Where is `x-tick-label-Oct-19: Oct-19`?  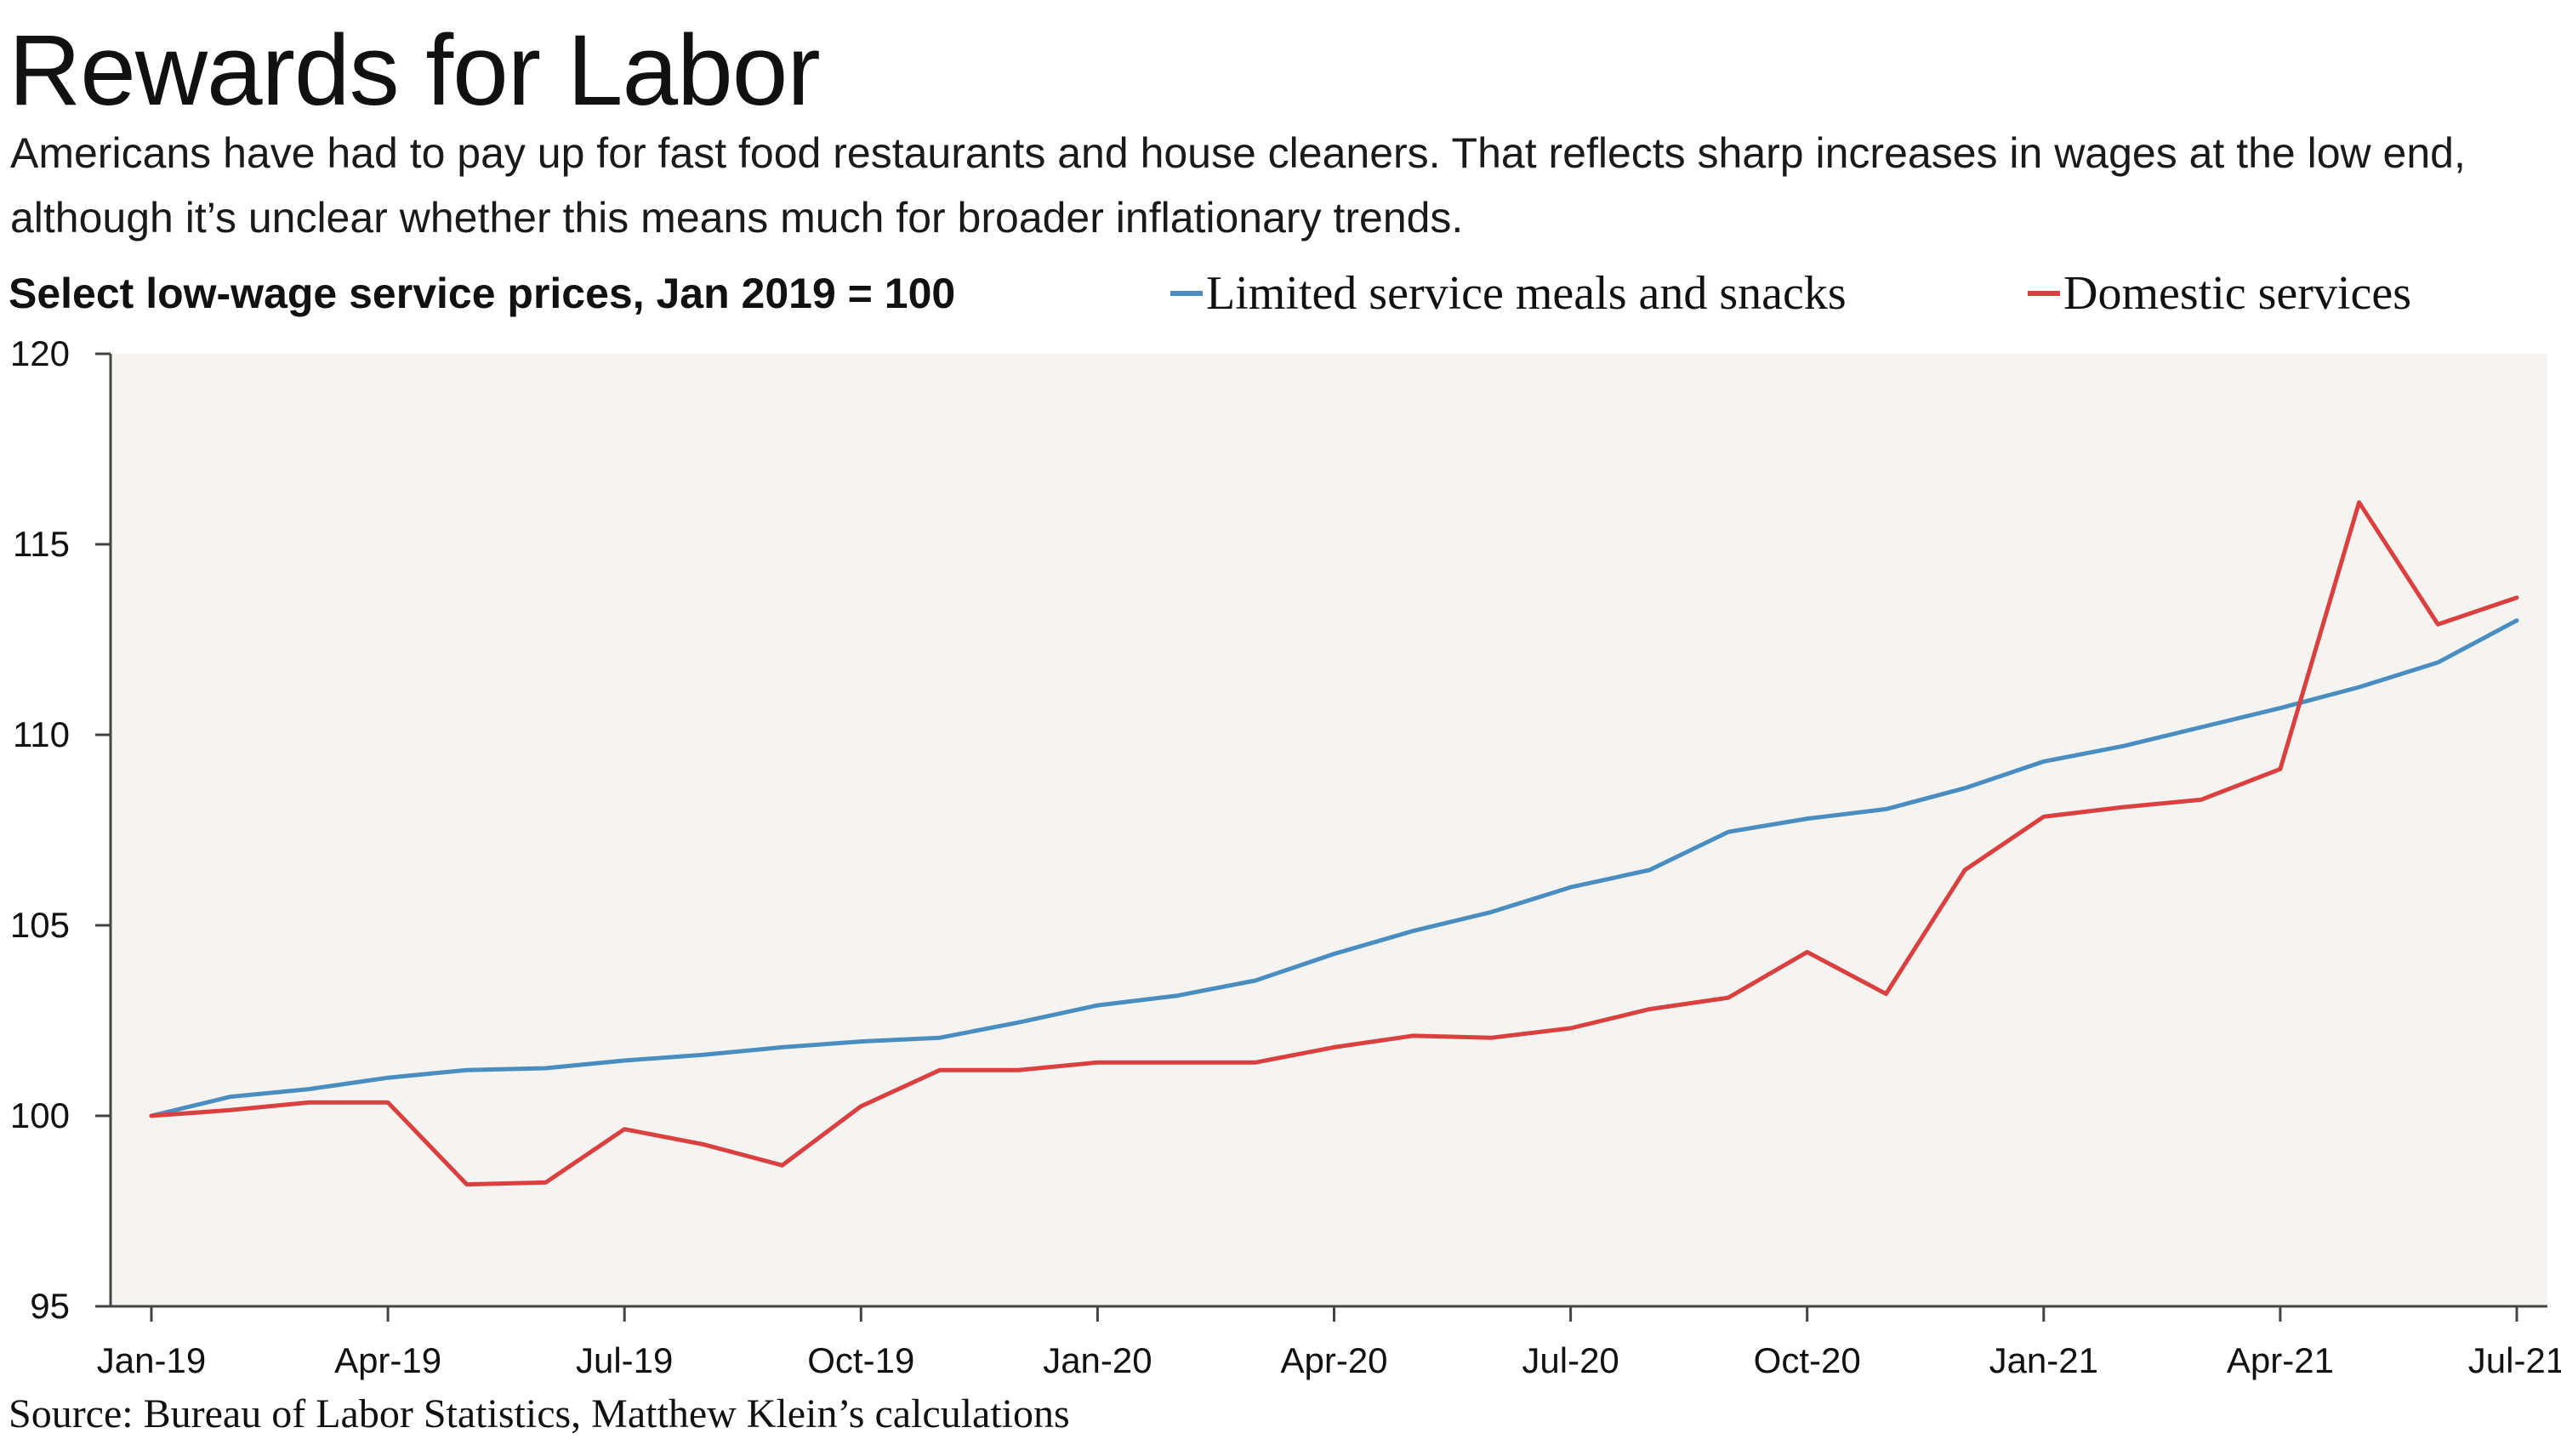
x-tick-label-Oct-19: Oct-19 is located at coordinates (860, 1360).